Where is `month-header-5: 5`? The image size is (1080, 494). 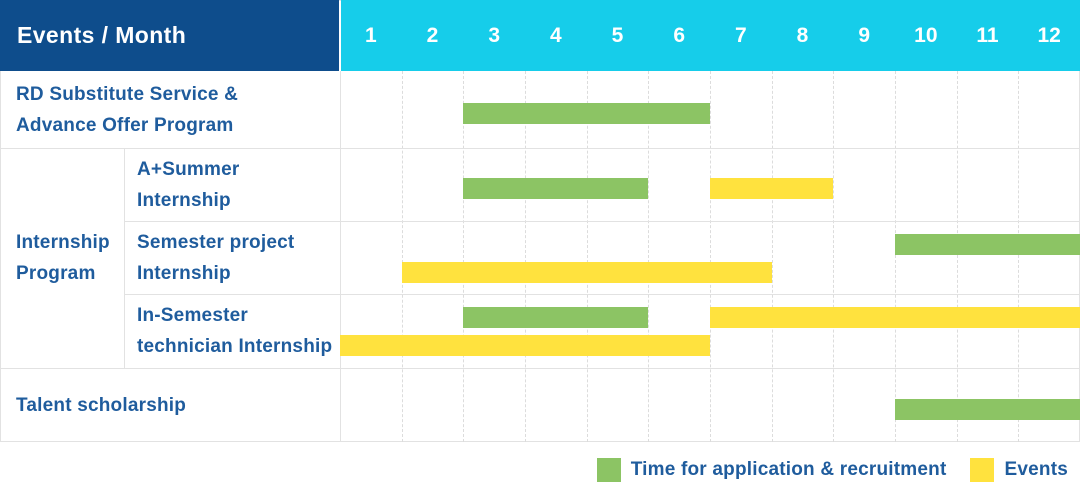
month-header-5: 5 is located at coordinates (617, 35).